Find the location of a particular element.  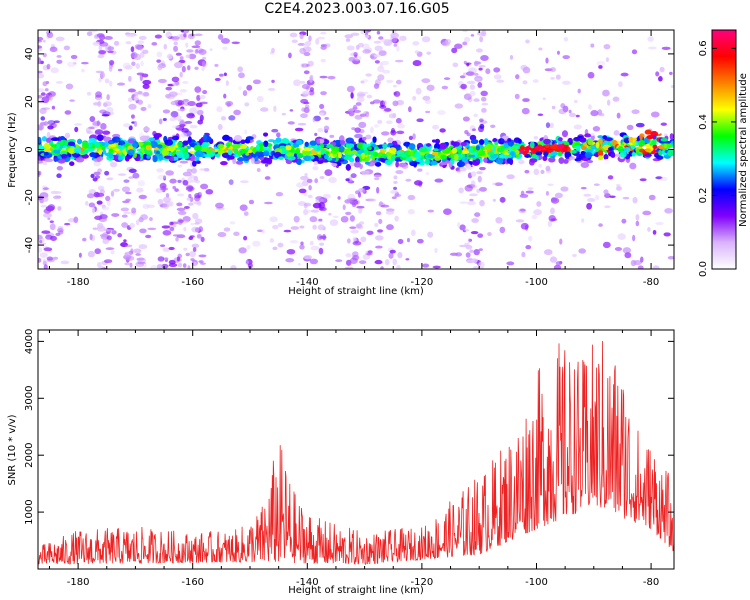

x-tick-label: -160 is located at coordinates (192, 582).